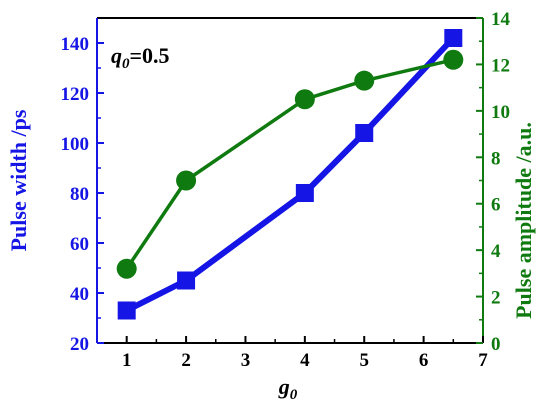 The image size is (550, 404). Describe the element at coordinates (75, 144) in the screenshot. I see `y-left-tick-label: 100` at that location.